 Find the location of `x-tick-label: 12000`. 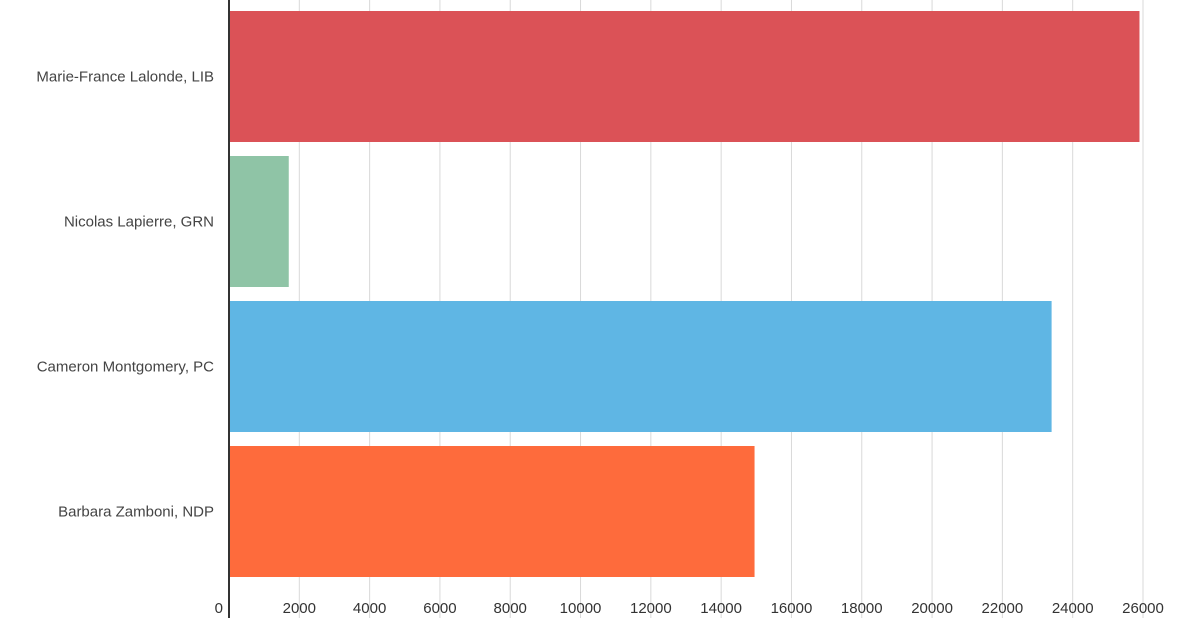

x-tick-label: 12000 is located at coordinates (651, 608).